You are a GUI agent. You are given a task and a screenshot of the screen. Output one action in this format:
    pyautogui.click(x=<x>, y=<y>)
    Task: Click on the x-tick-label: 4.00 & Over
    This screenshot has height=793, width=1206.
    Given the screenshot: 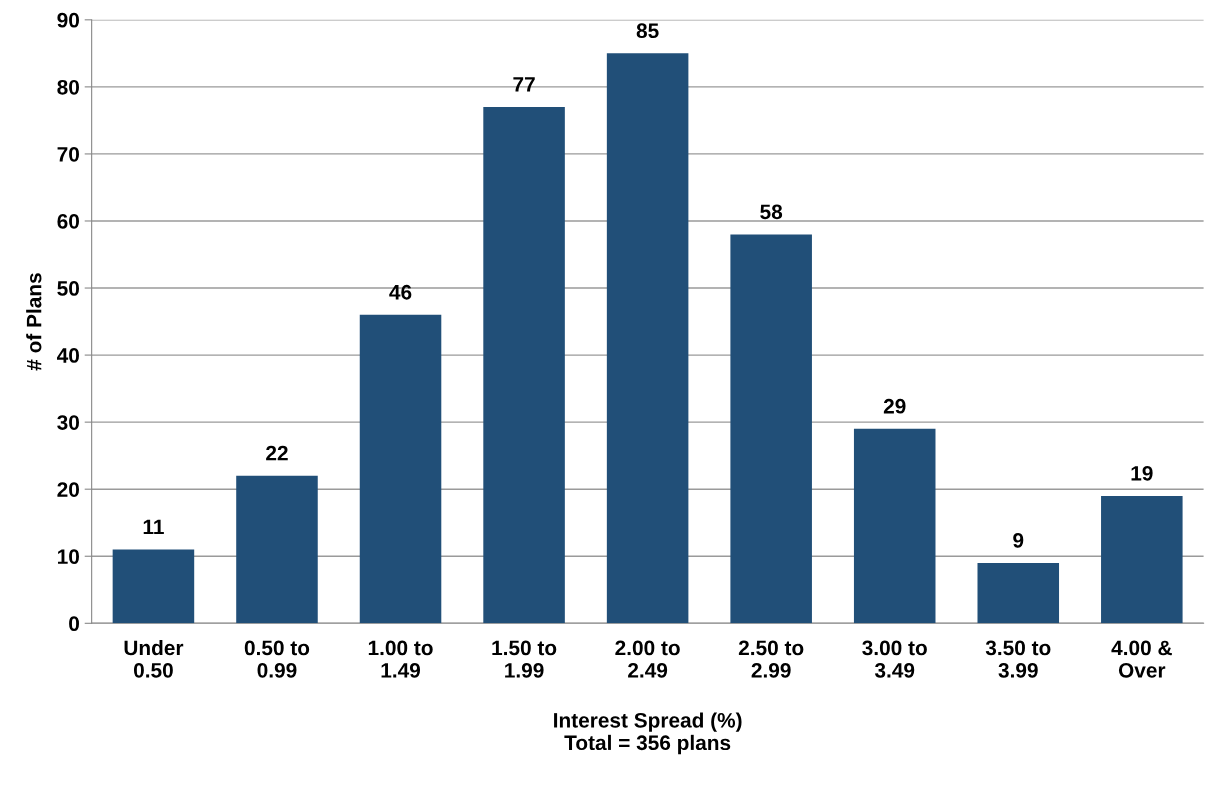 What is the action you would take?
    pyautogui.click(x=1141, y=659)
    